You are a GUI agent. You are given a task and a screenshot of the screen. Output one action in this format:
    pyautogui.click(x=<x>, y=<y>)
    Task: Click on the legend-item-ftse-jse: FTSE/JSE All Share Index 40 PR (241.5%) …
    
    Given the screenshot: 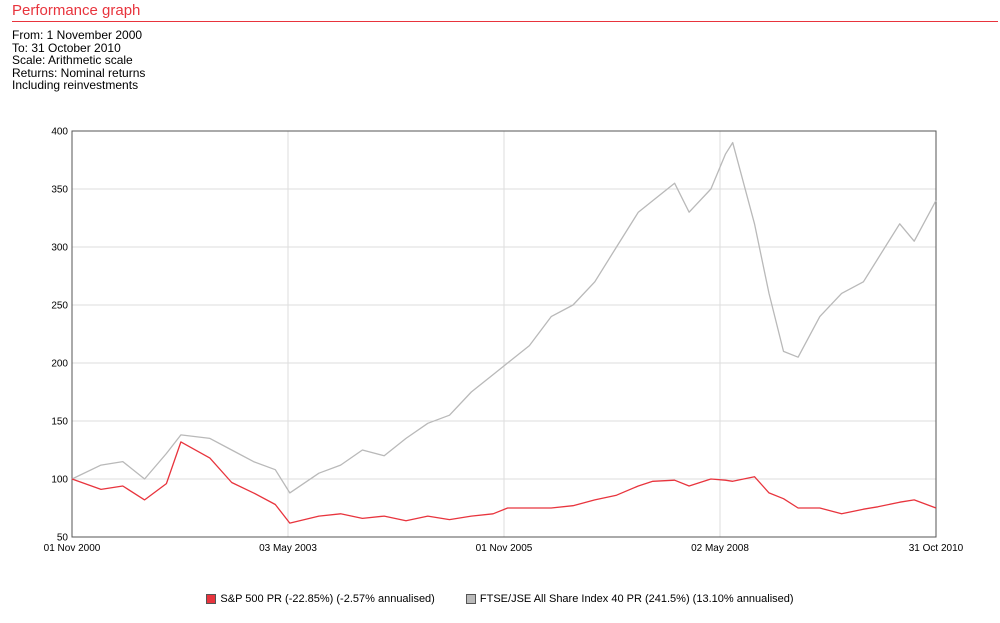 What is the action you would take?
    pyautogui.click(x=629, y=599)
    